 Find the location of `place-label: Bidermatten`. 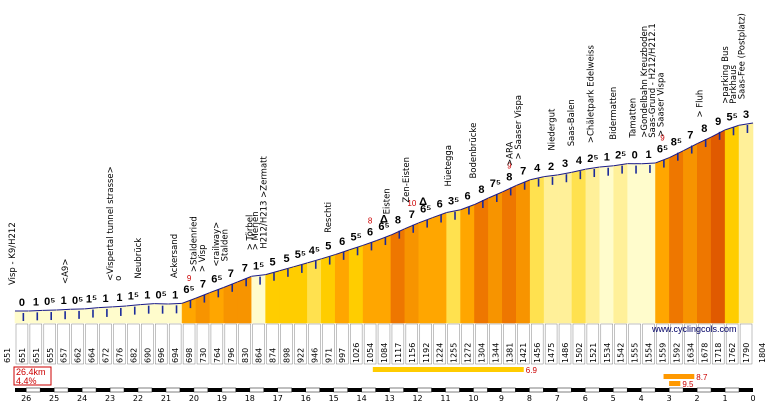

place-label: Bidermatten is located at coordinates (614, 113).